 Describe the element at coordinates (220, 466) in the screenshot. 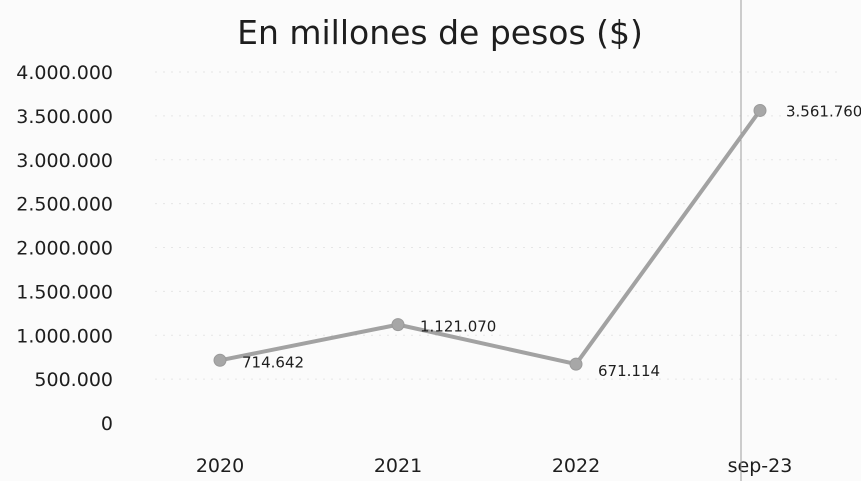

I see `x-tick-label: 2020` at that location.